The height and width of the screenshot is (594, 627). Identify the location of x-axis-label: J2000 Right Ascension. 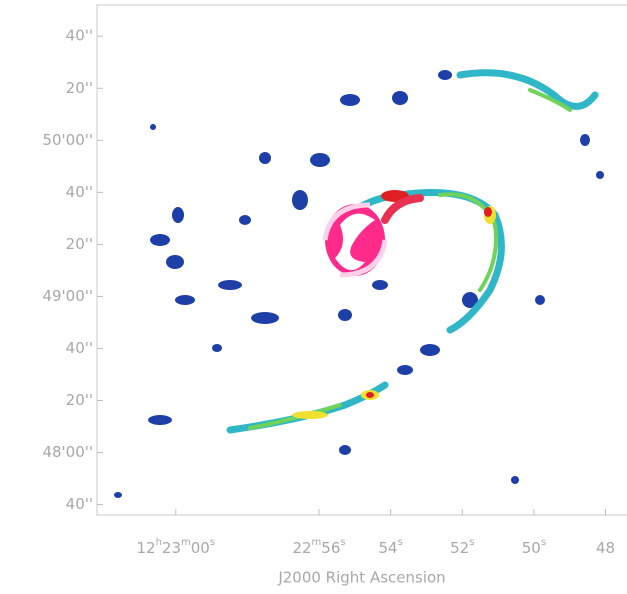
(361, 578).